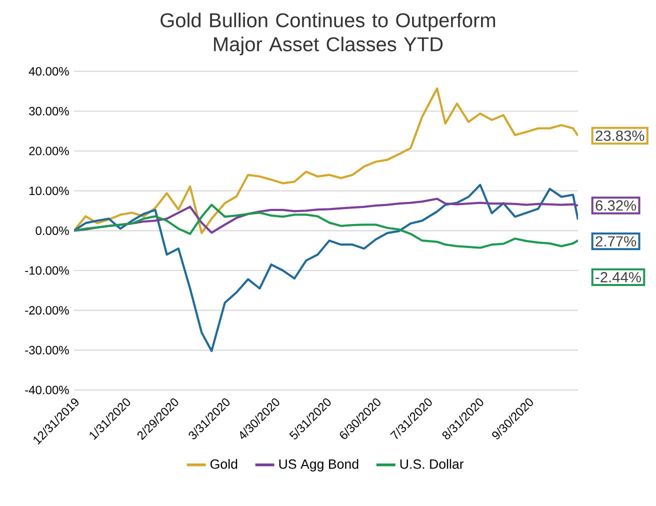 The height and width of the screenshot is (506, 656). I want to click on y-tick-label: -40.00%, so click(47, 390).